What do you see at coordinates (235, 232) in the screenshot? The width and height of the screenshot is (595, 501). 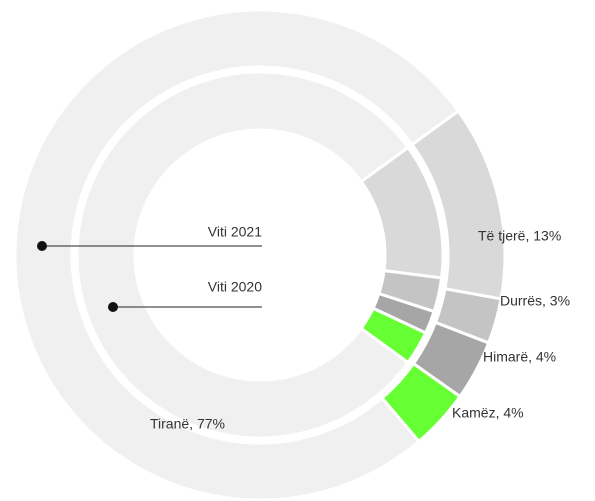 I see `legend-label: Viti 2021` at bounding box center [235, 232].